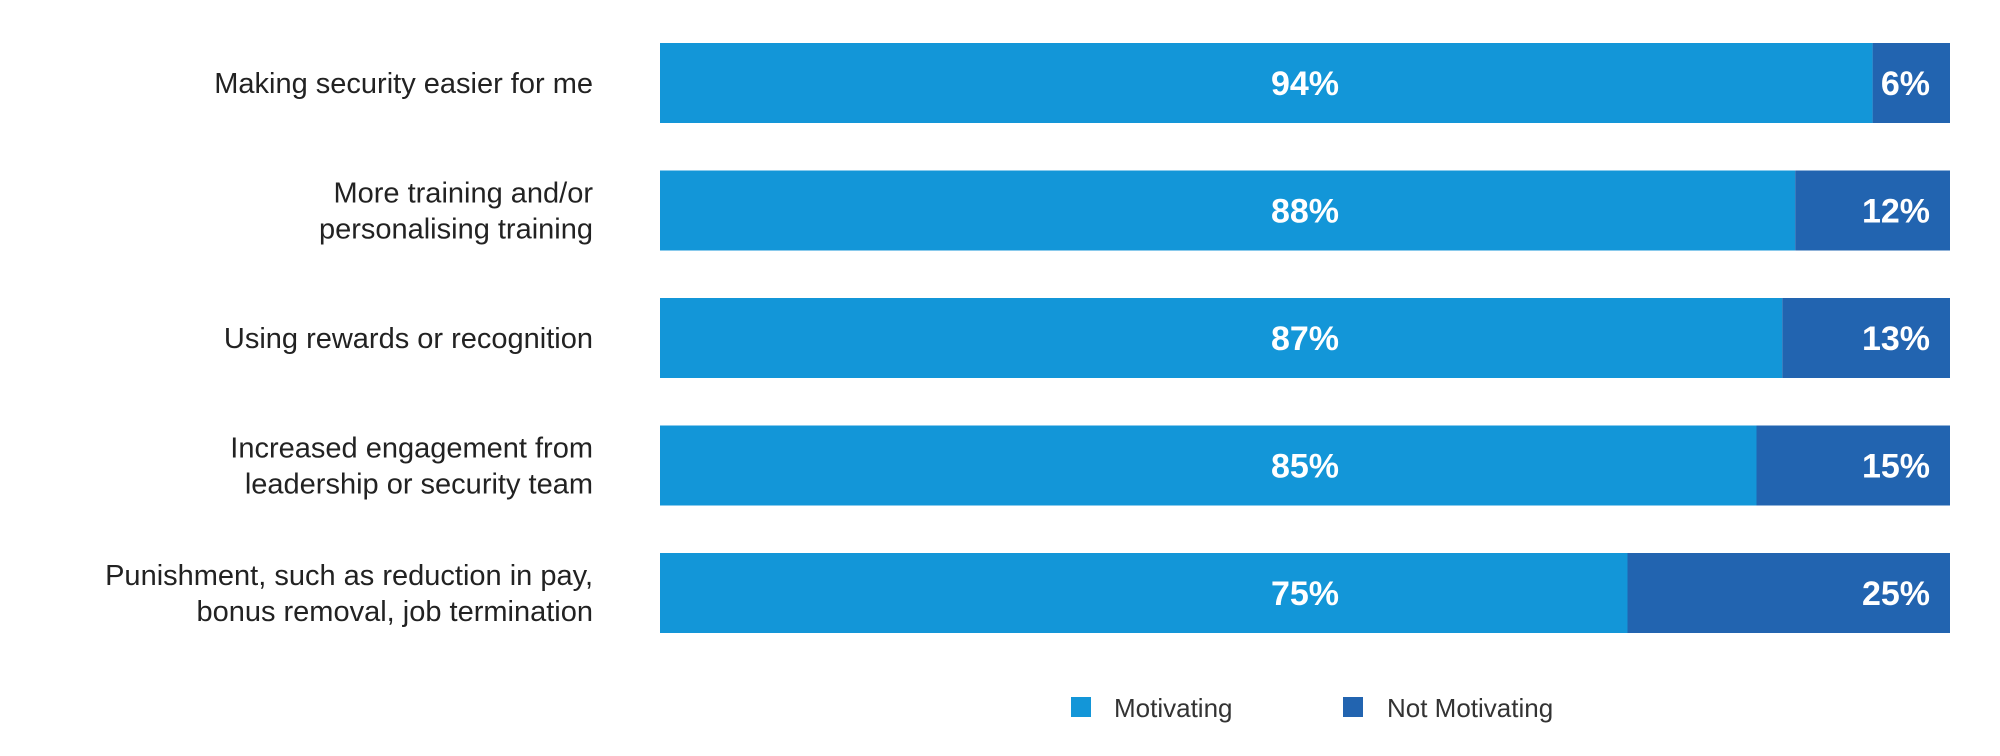 This screenshot has width=2000, height=756. Describe the element at coordinates (411, 449) in the screenshot. I see `category-label-line: Increased engagement from` at that location.